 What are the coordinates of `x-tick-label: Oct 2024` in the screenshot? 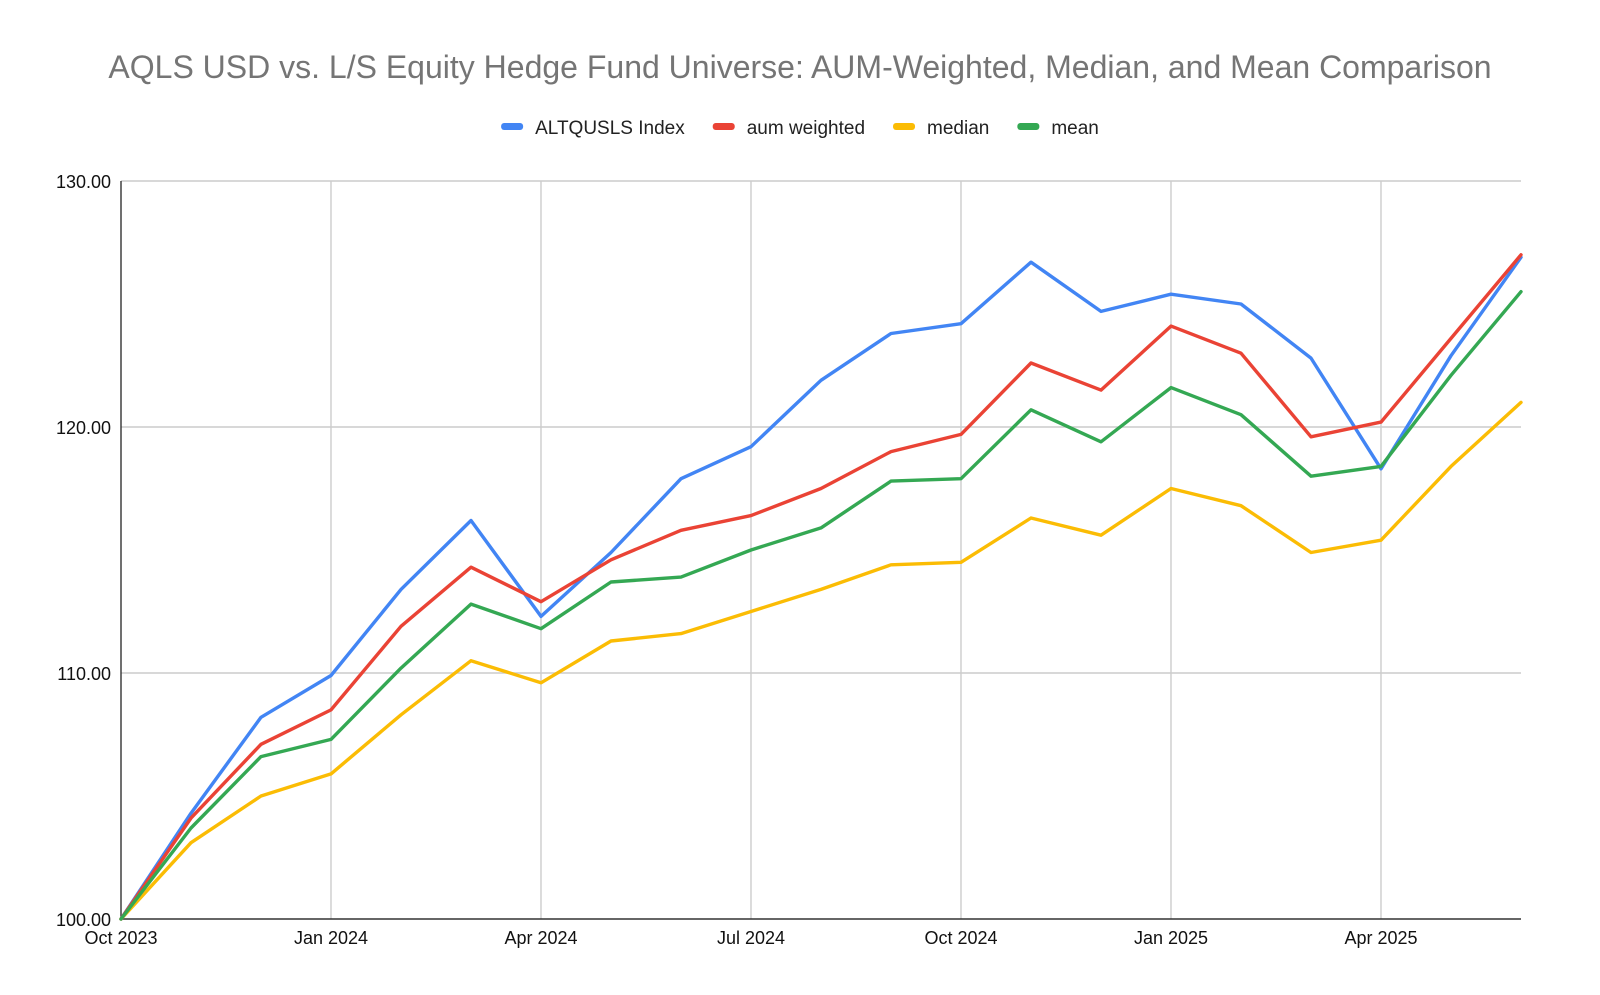 It's located at (960, 938).